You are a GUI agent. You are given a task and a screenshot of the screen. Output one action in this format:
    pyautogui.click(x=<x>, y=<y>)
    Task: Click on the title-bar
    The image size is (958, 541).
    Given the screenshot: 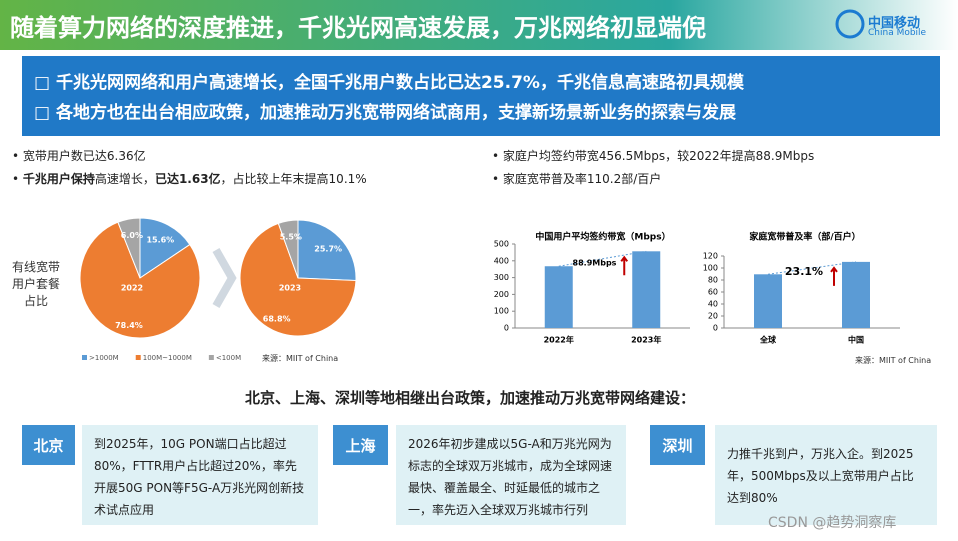 What is the action you would take?
    pyautogui.click(x=479, y=25)
    